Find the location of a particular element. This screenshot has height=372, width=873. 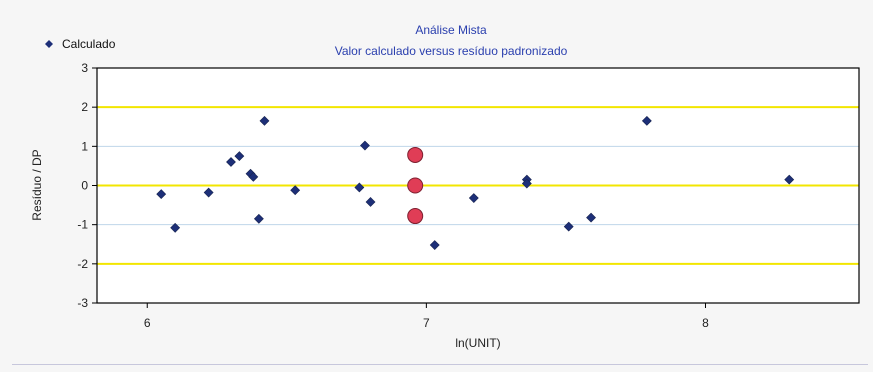

y-tick-label-neg-2: -2 is located at coordinates (82, 264).